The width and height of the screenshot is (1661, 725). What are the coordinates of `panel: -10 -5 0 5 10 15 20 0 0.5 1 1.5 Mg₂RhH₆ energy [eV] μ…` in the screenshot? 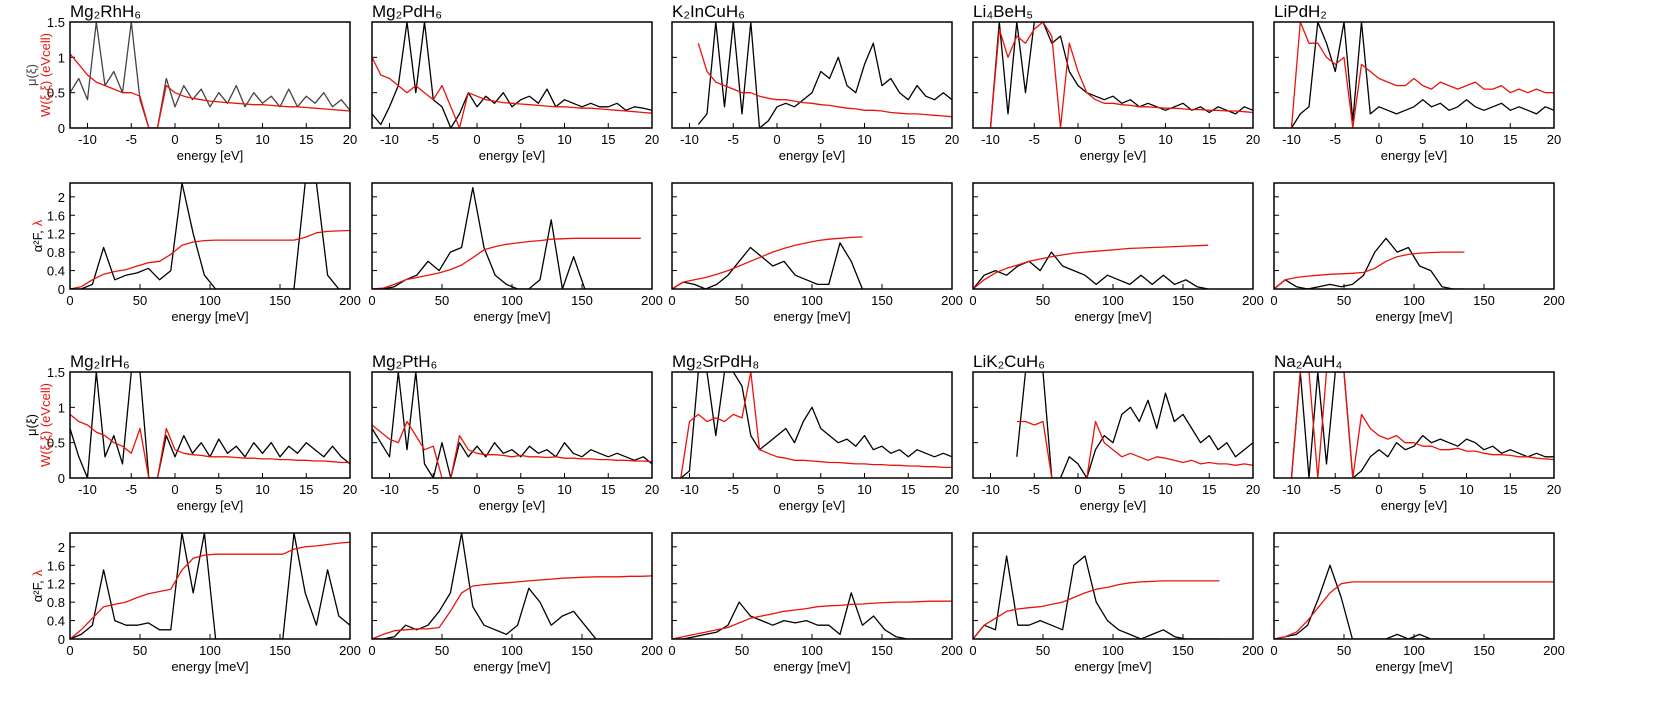 It's located at (190, 82).